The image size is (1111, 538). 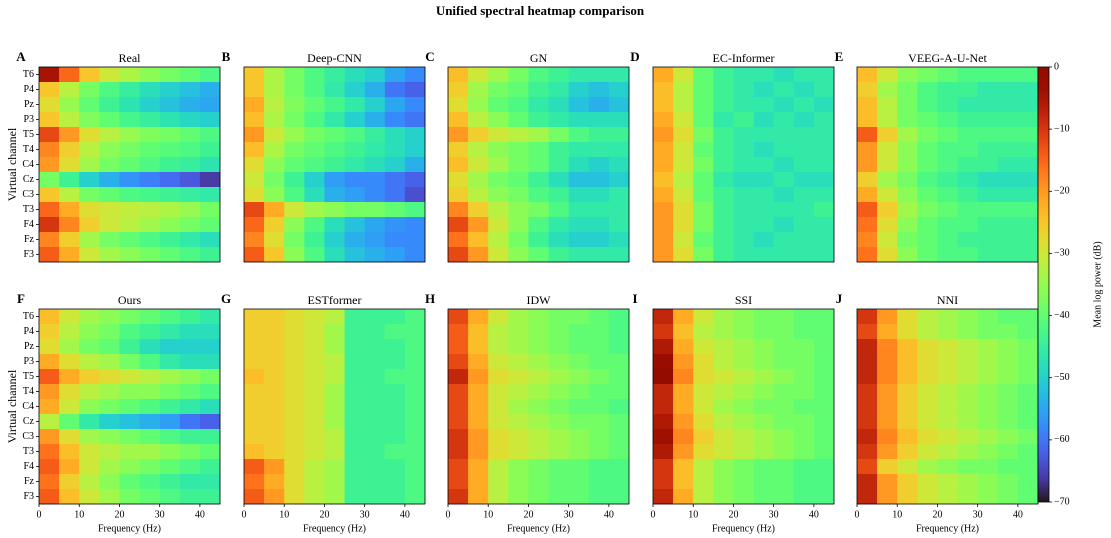 What do you see at coordinates (28, 89) in the screenshot?
I see `y-tick-label: P4` at bounding box center [28, 89].